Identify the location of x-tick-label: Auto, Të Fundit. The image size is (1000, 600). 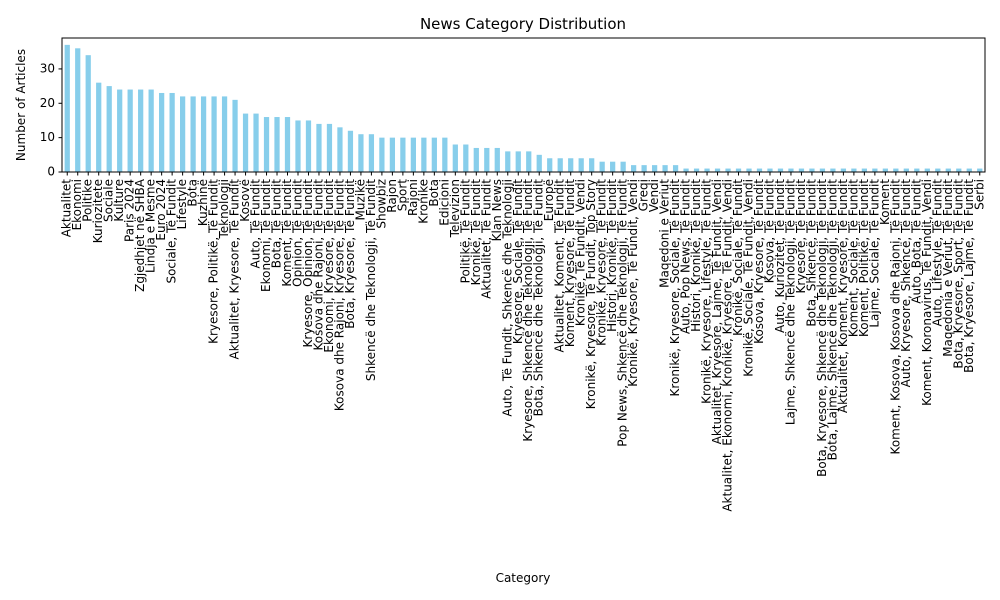
(256, 224).